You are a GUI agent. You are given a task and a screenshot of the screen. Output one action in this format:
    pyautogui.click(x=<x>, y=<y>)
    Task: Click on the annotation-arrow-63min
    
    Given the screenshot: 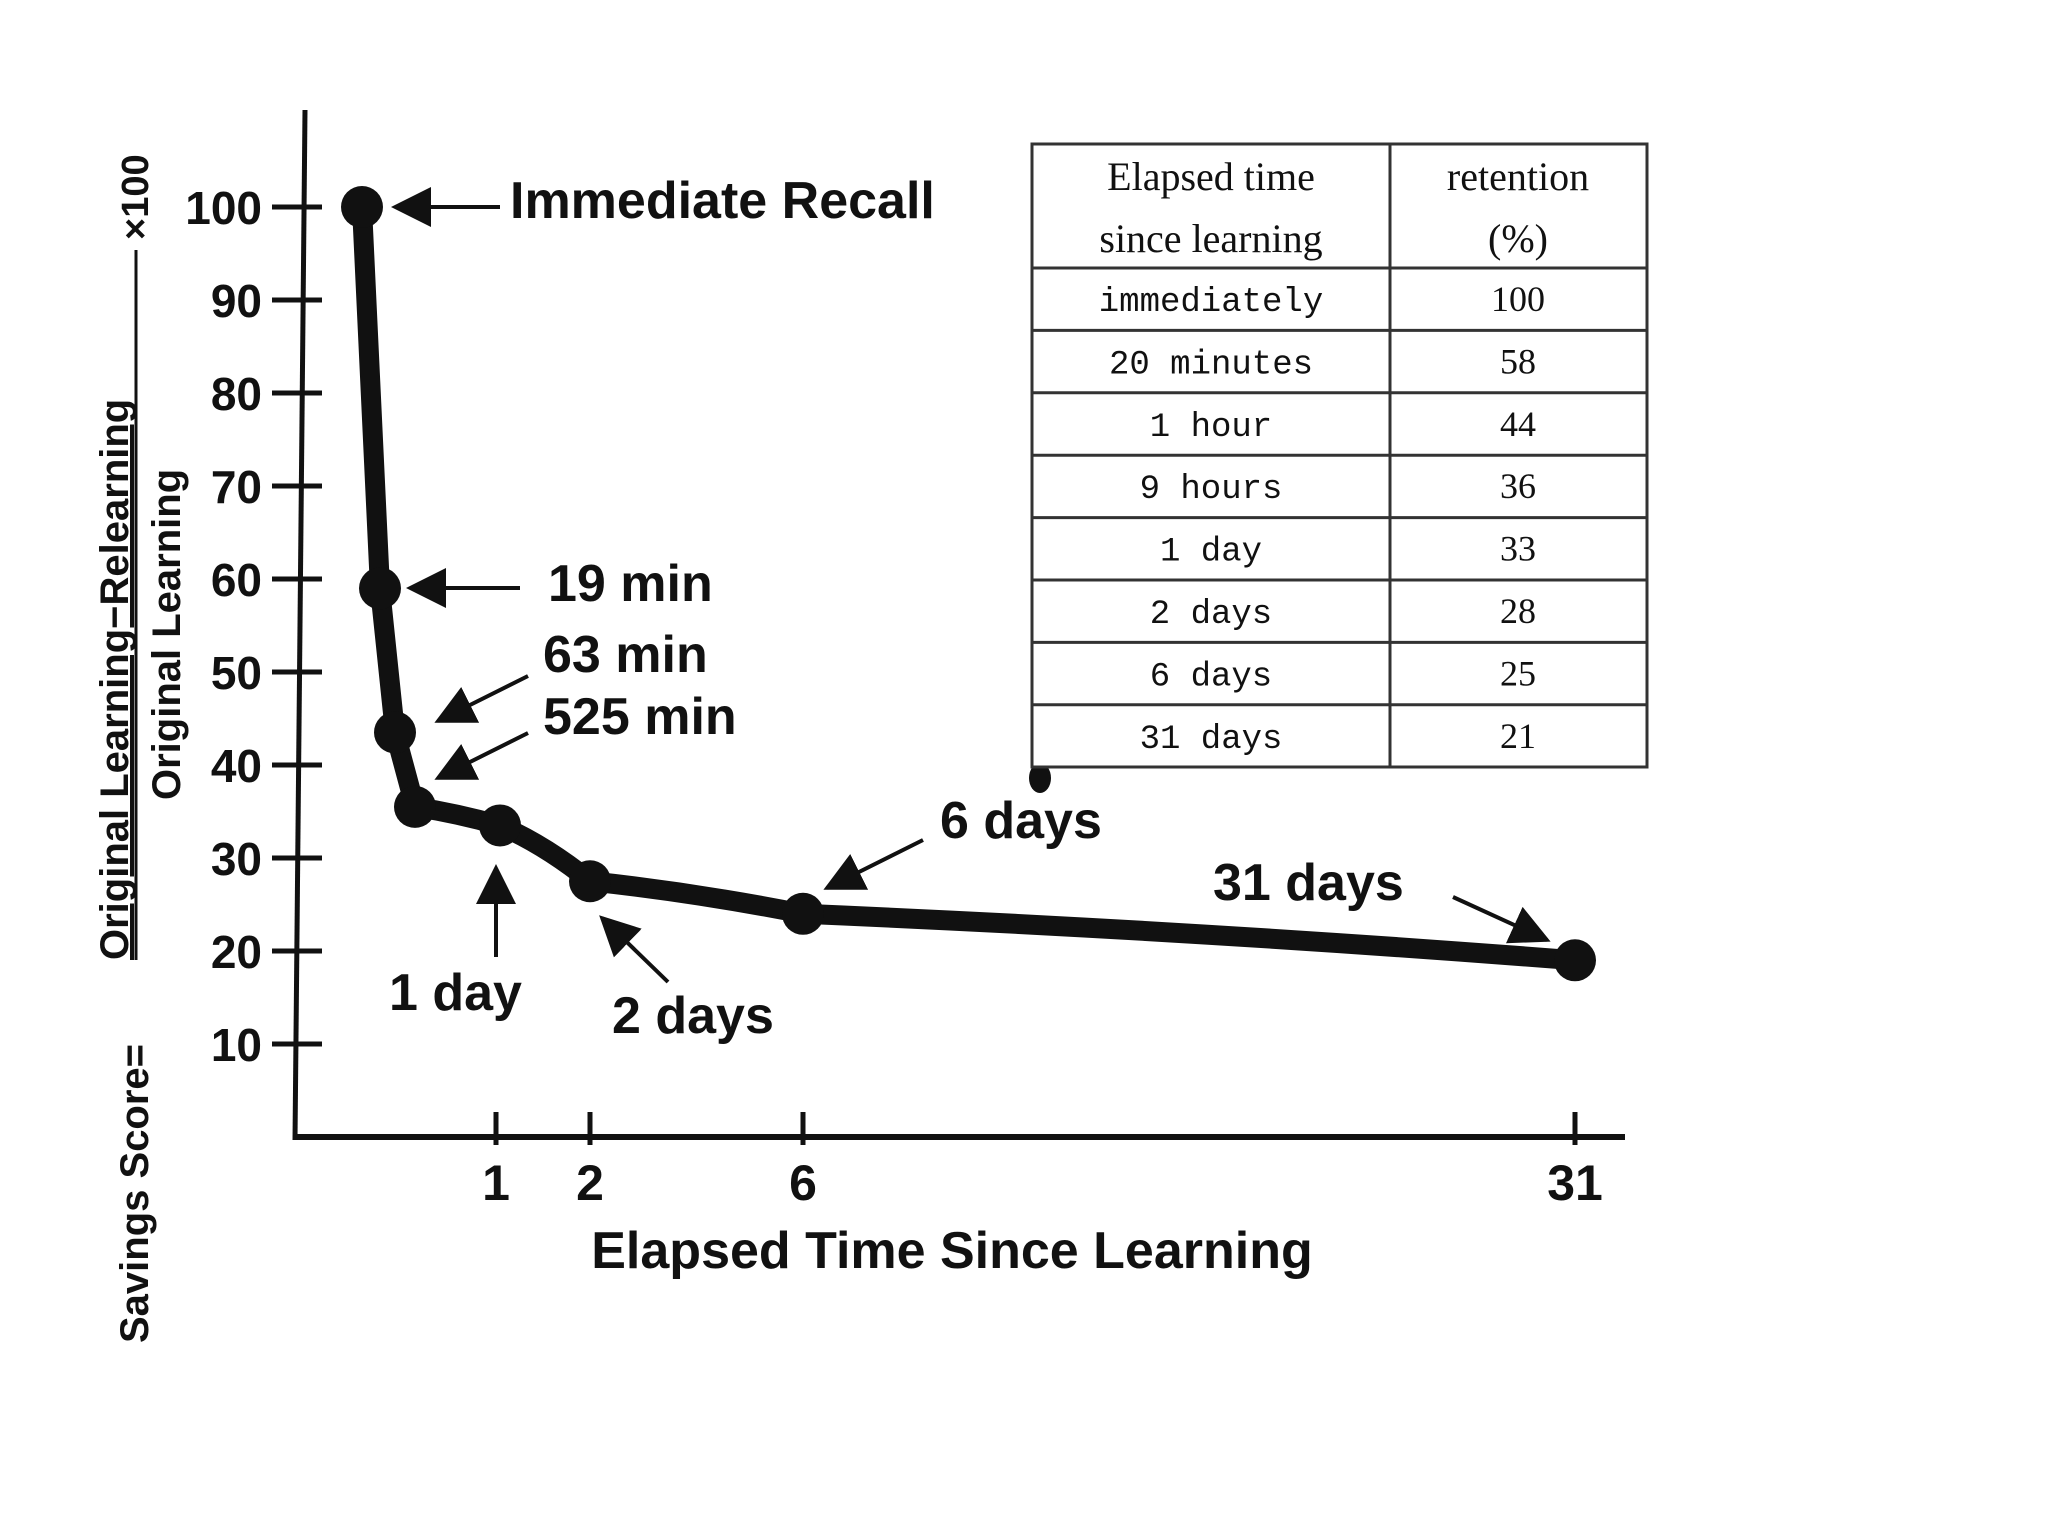 What is the action you would take?
    pyautogui.click(x=481, y=698)
    